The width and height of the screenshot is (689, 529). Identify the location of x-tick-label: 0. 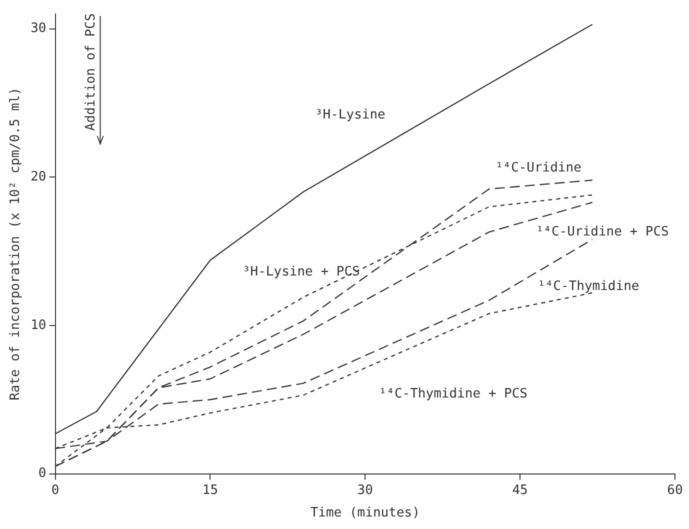
(55, 490).